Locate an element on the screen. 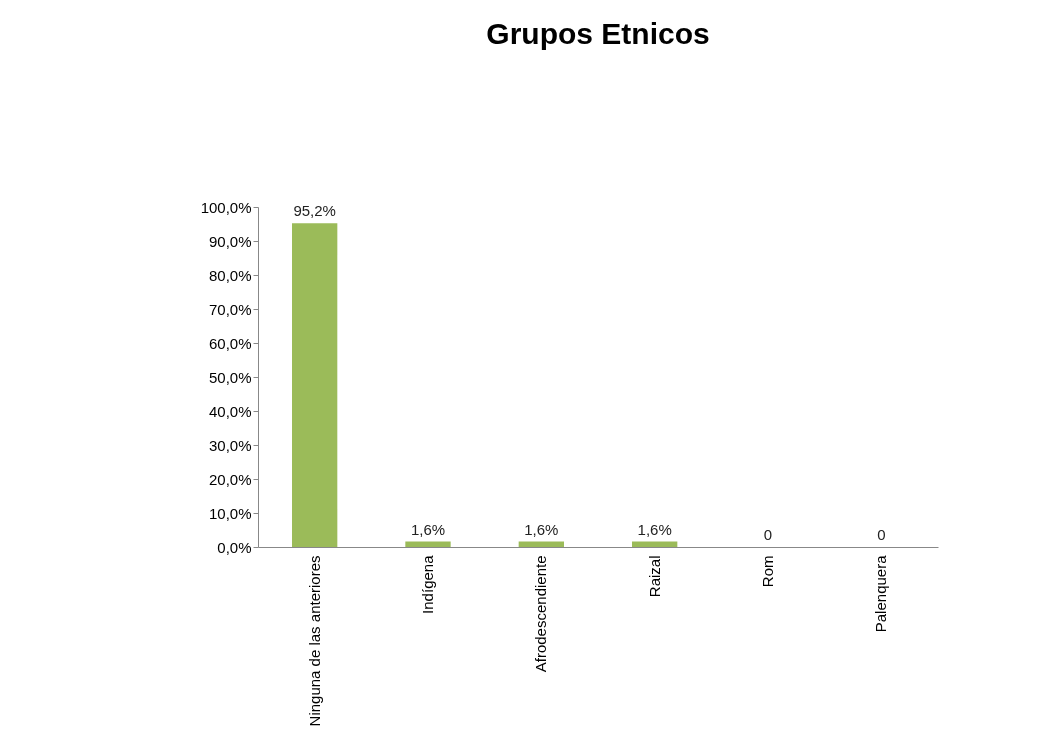 The height and width of the screenshot is (753, 1044). y-tick-label: 10,0% is located at coordinates (230, 513).